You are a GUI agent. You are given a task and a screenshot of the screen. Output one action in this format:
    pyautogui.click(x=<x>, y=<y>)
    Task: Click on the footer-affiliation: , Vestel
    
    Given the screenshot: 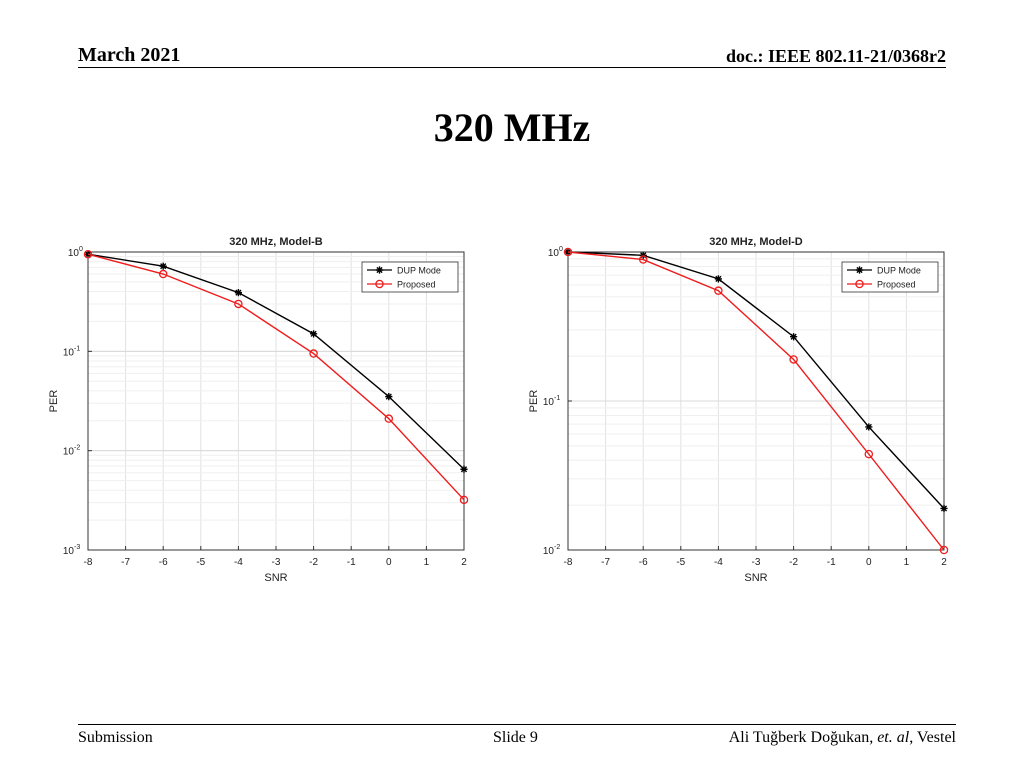 What is the action you would take?
    pyautogui.click(x=932, y=737)
    